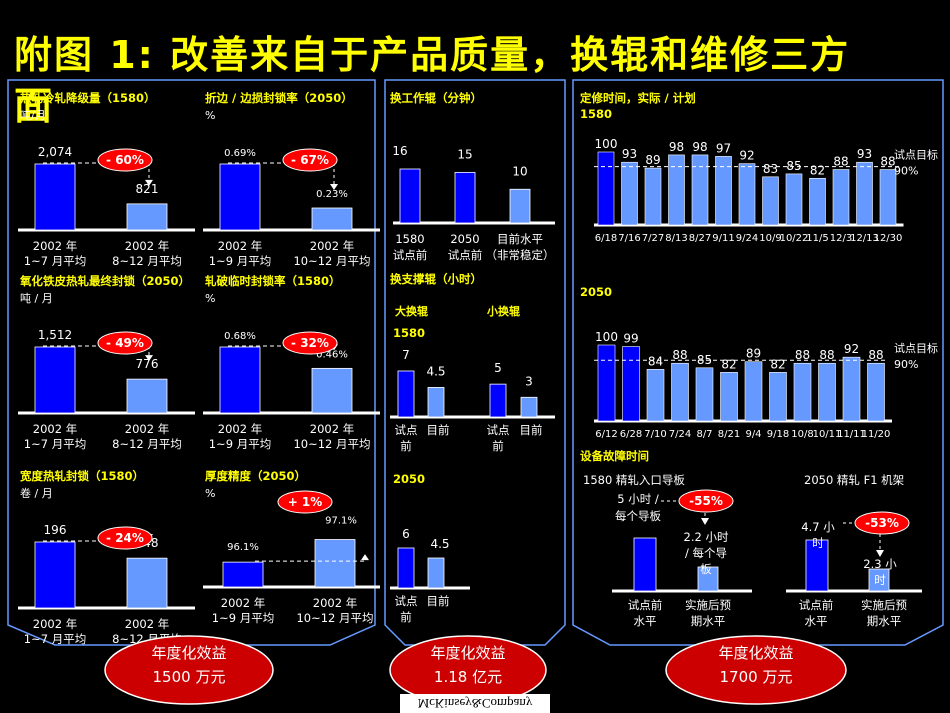  What do you see at coordinates (606, 144) in the screenshot?
I see `chart-maintenance-1580-value-label-1: 100` at bounding box center [606, 144].